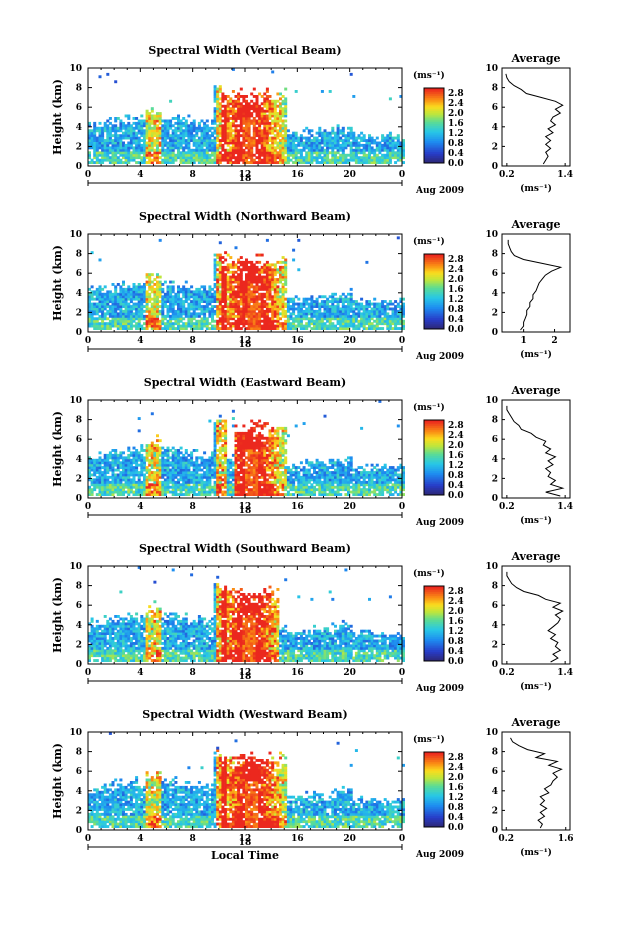  What do you see at coordinates (75, 235) in the screenshot?
I see `y-tick-label: 10` at bounding box center [75, 235].